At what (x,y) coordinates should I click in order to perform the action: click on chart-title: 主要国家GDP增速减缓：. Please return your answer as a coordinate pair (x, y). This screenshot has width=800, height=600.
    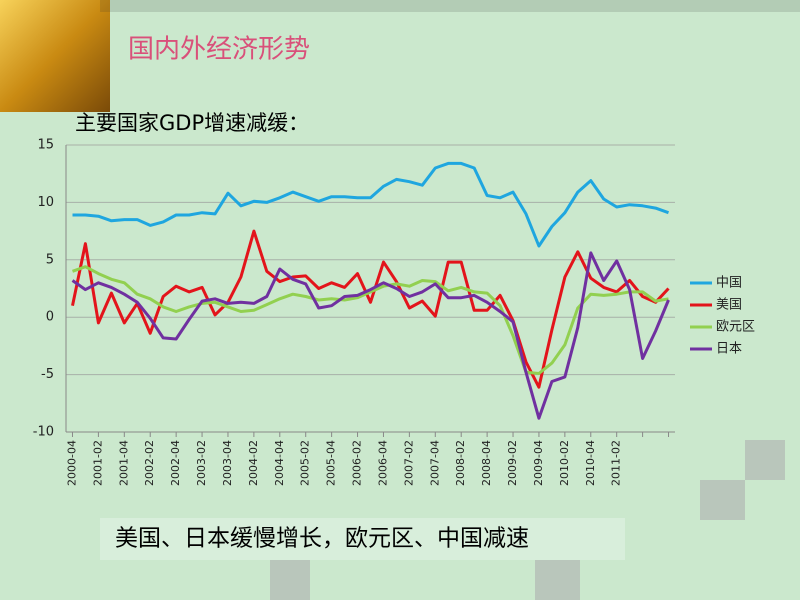
    Looking at the image, I should click on (192, 123).